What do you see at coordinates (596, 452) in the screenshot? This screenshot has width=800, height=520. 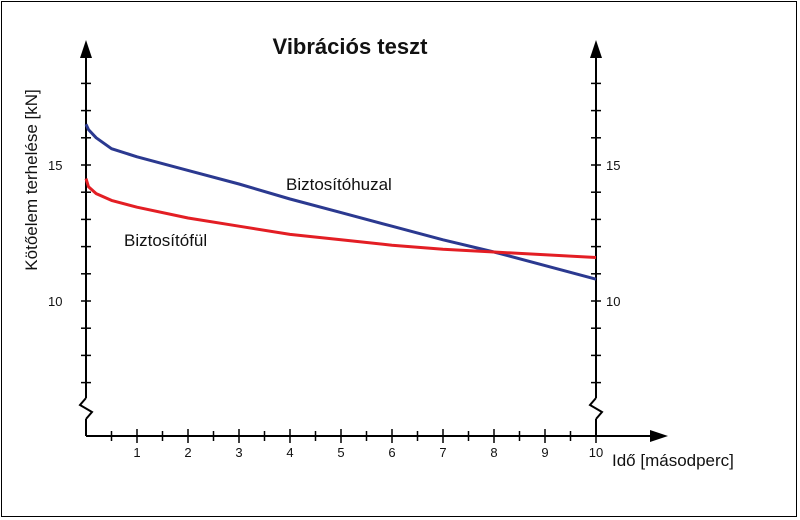 I see `x-tick-label: 10` at bounding box center [596, 452].